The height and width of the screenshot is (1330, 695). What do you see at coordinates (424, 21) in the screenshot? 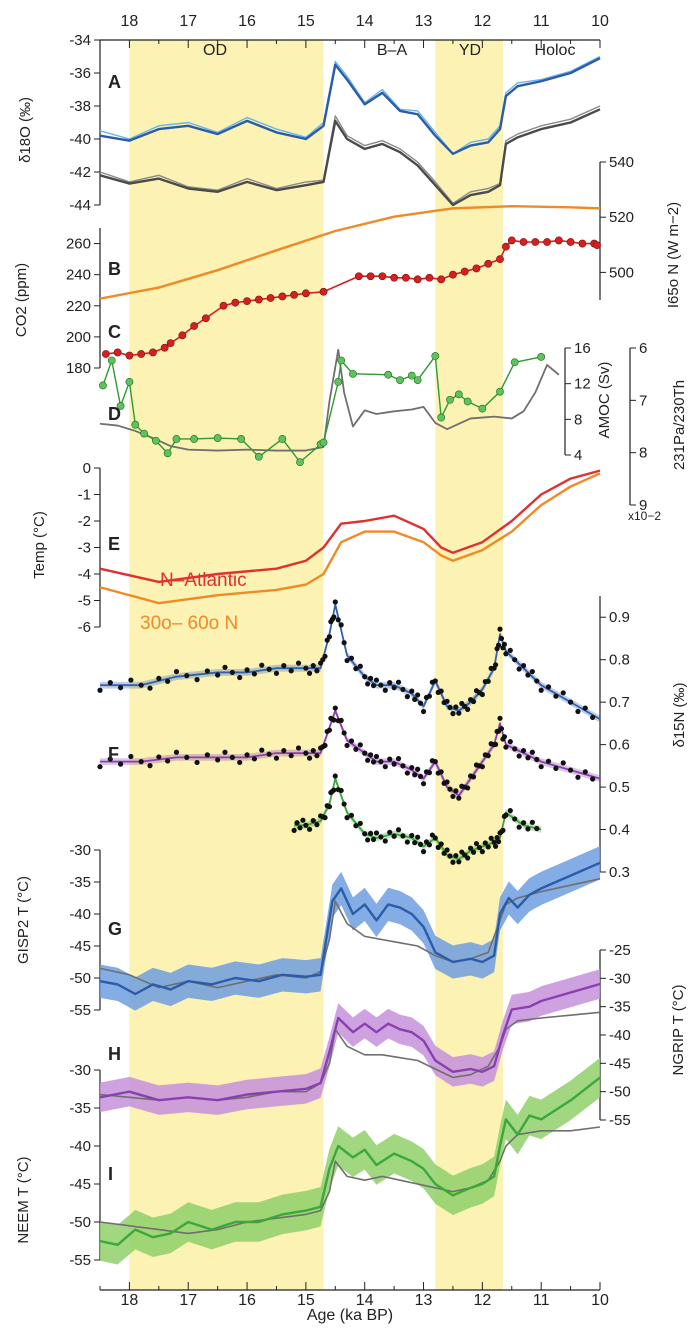
I see `top-x-tick-label: 13` at bounding box center [424, 21].